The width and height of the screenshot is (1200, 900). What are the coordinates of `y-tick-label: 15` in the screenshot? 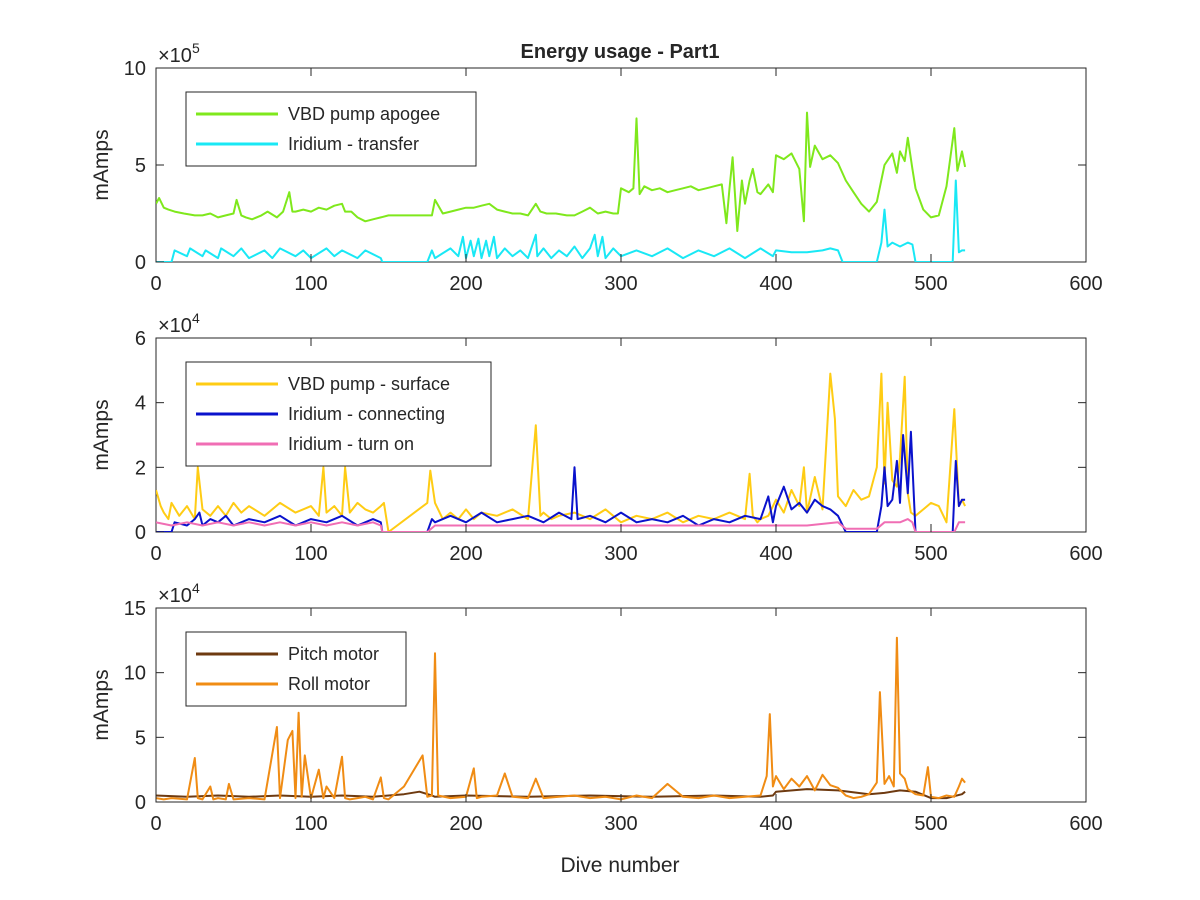 It's located at (135, 609).